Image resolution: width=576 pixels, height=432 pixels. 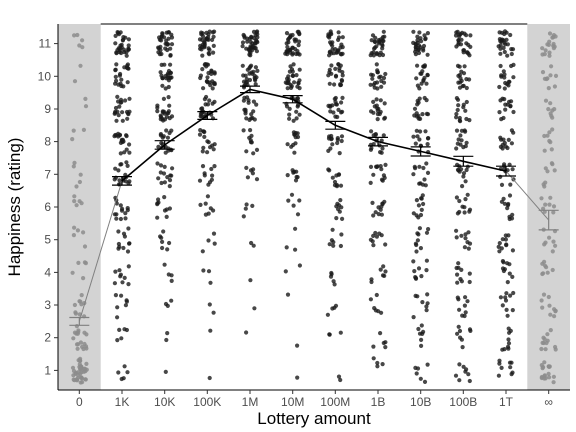 I want to click on x-tick-label: 1B, so click(x=378, y=402).